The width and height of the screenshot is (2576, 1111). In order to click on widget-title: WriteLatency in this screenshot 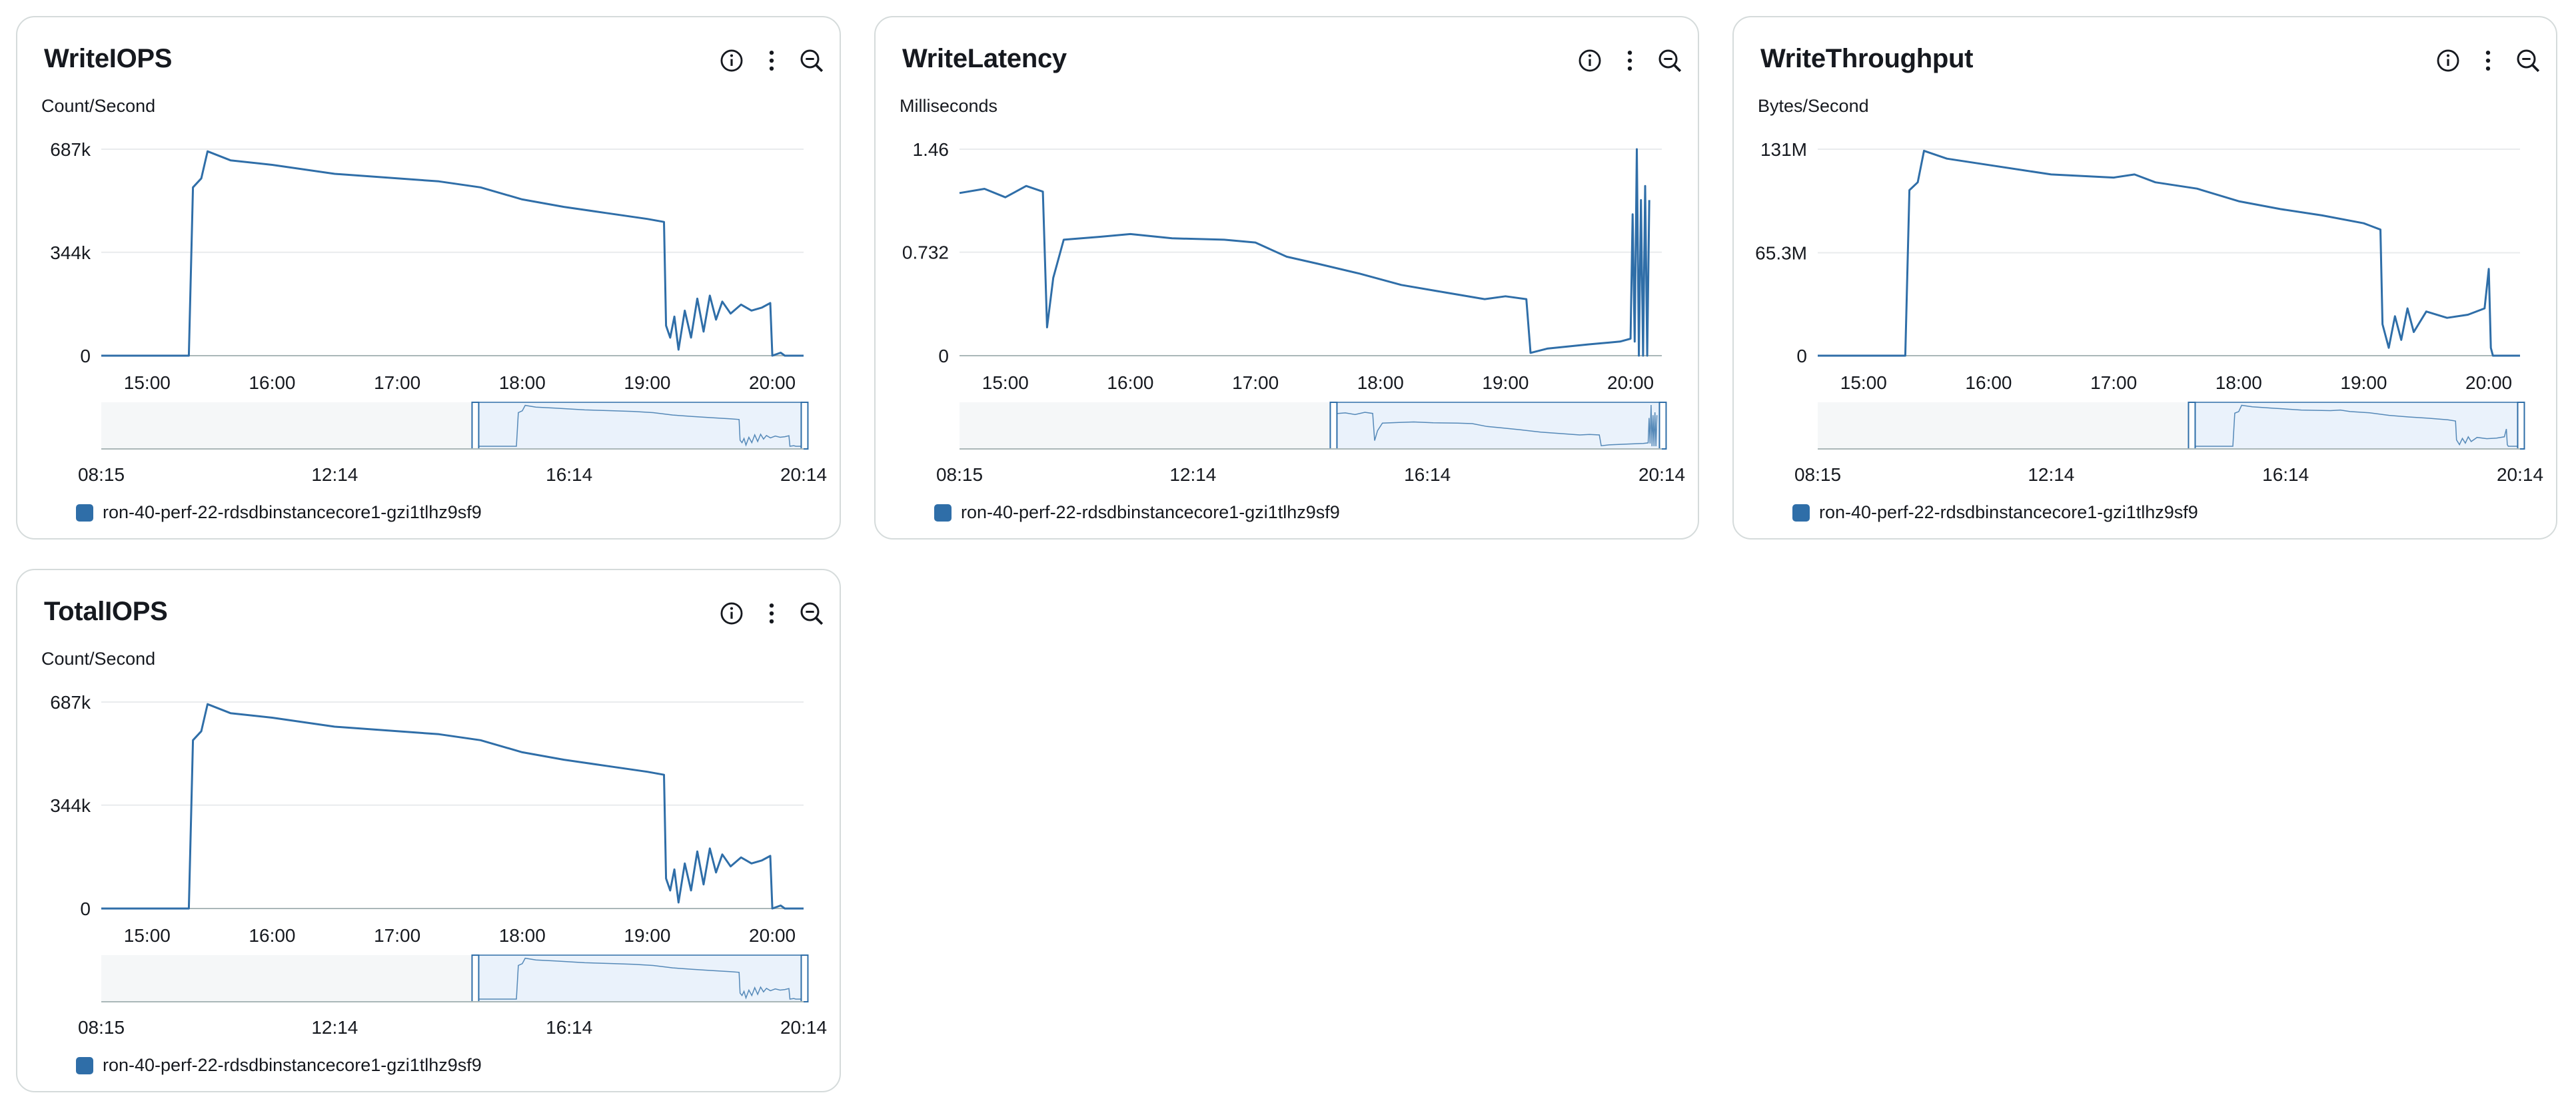, I will do `click(984, 58)`.